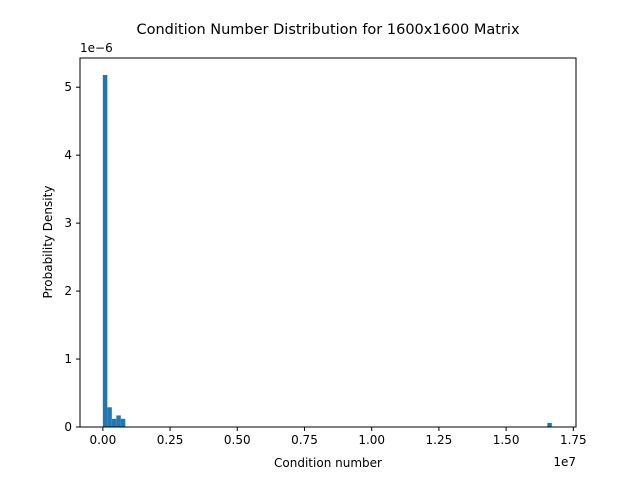  What do you see at coordinates (96, 48) in the screenshot?
I see `y-axis-scale-label: 1e−6` at bounding box center [96, 48].